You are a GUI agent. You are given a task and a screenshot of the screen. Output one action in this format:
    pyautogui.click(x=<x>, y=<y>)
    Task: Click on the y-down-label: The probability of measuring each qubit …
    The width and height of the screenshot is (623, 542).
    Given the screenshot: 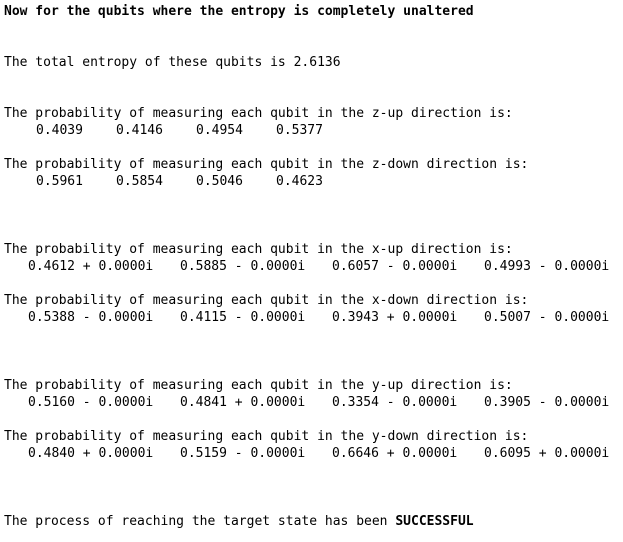 What is the action you would take?
    pyautogui.click(x=266, y=436)
    